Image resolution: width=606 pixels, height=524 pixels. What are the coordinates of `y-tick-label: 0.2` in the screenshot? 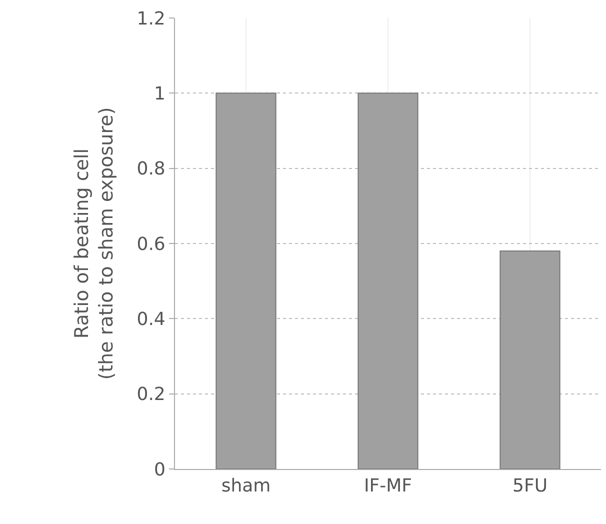 It's located at (151, 395).